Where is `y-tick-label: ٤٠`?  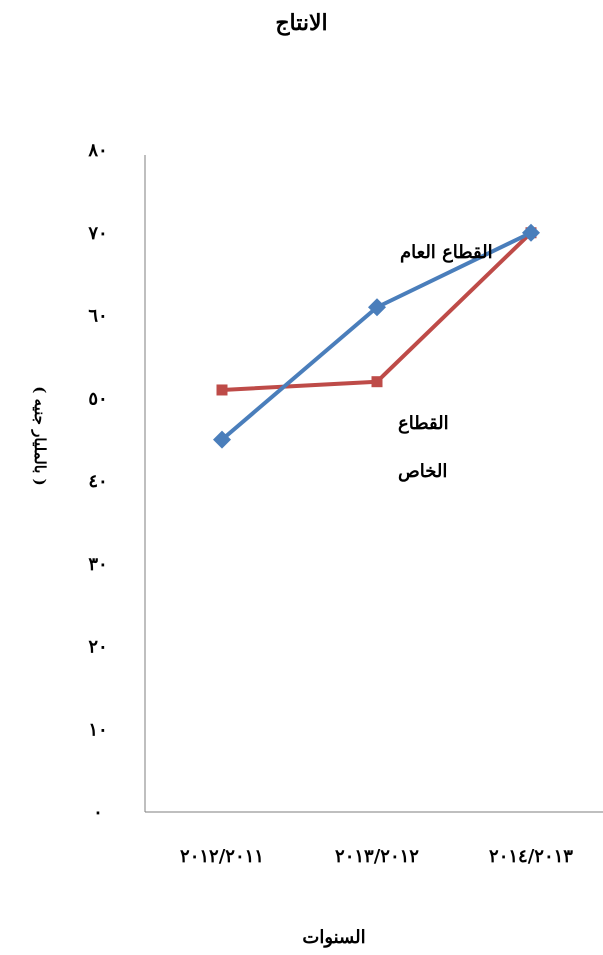 y-tick-label: ٤٠ is located at coordinates (97, 481).